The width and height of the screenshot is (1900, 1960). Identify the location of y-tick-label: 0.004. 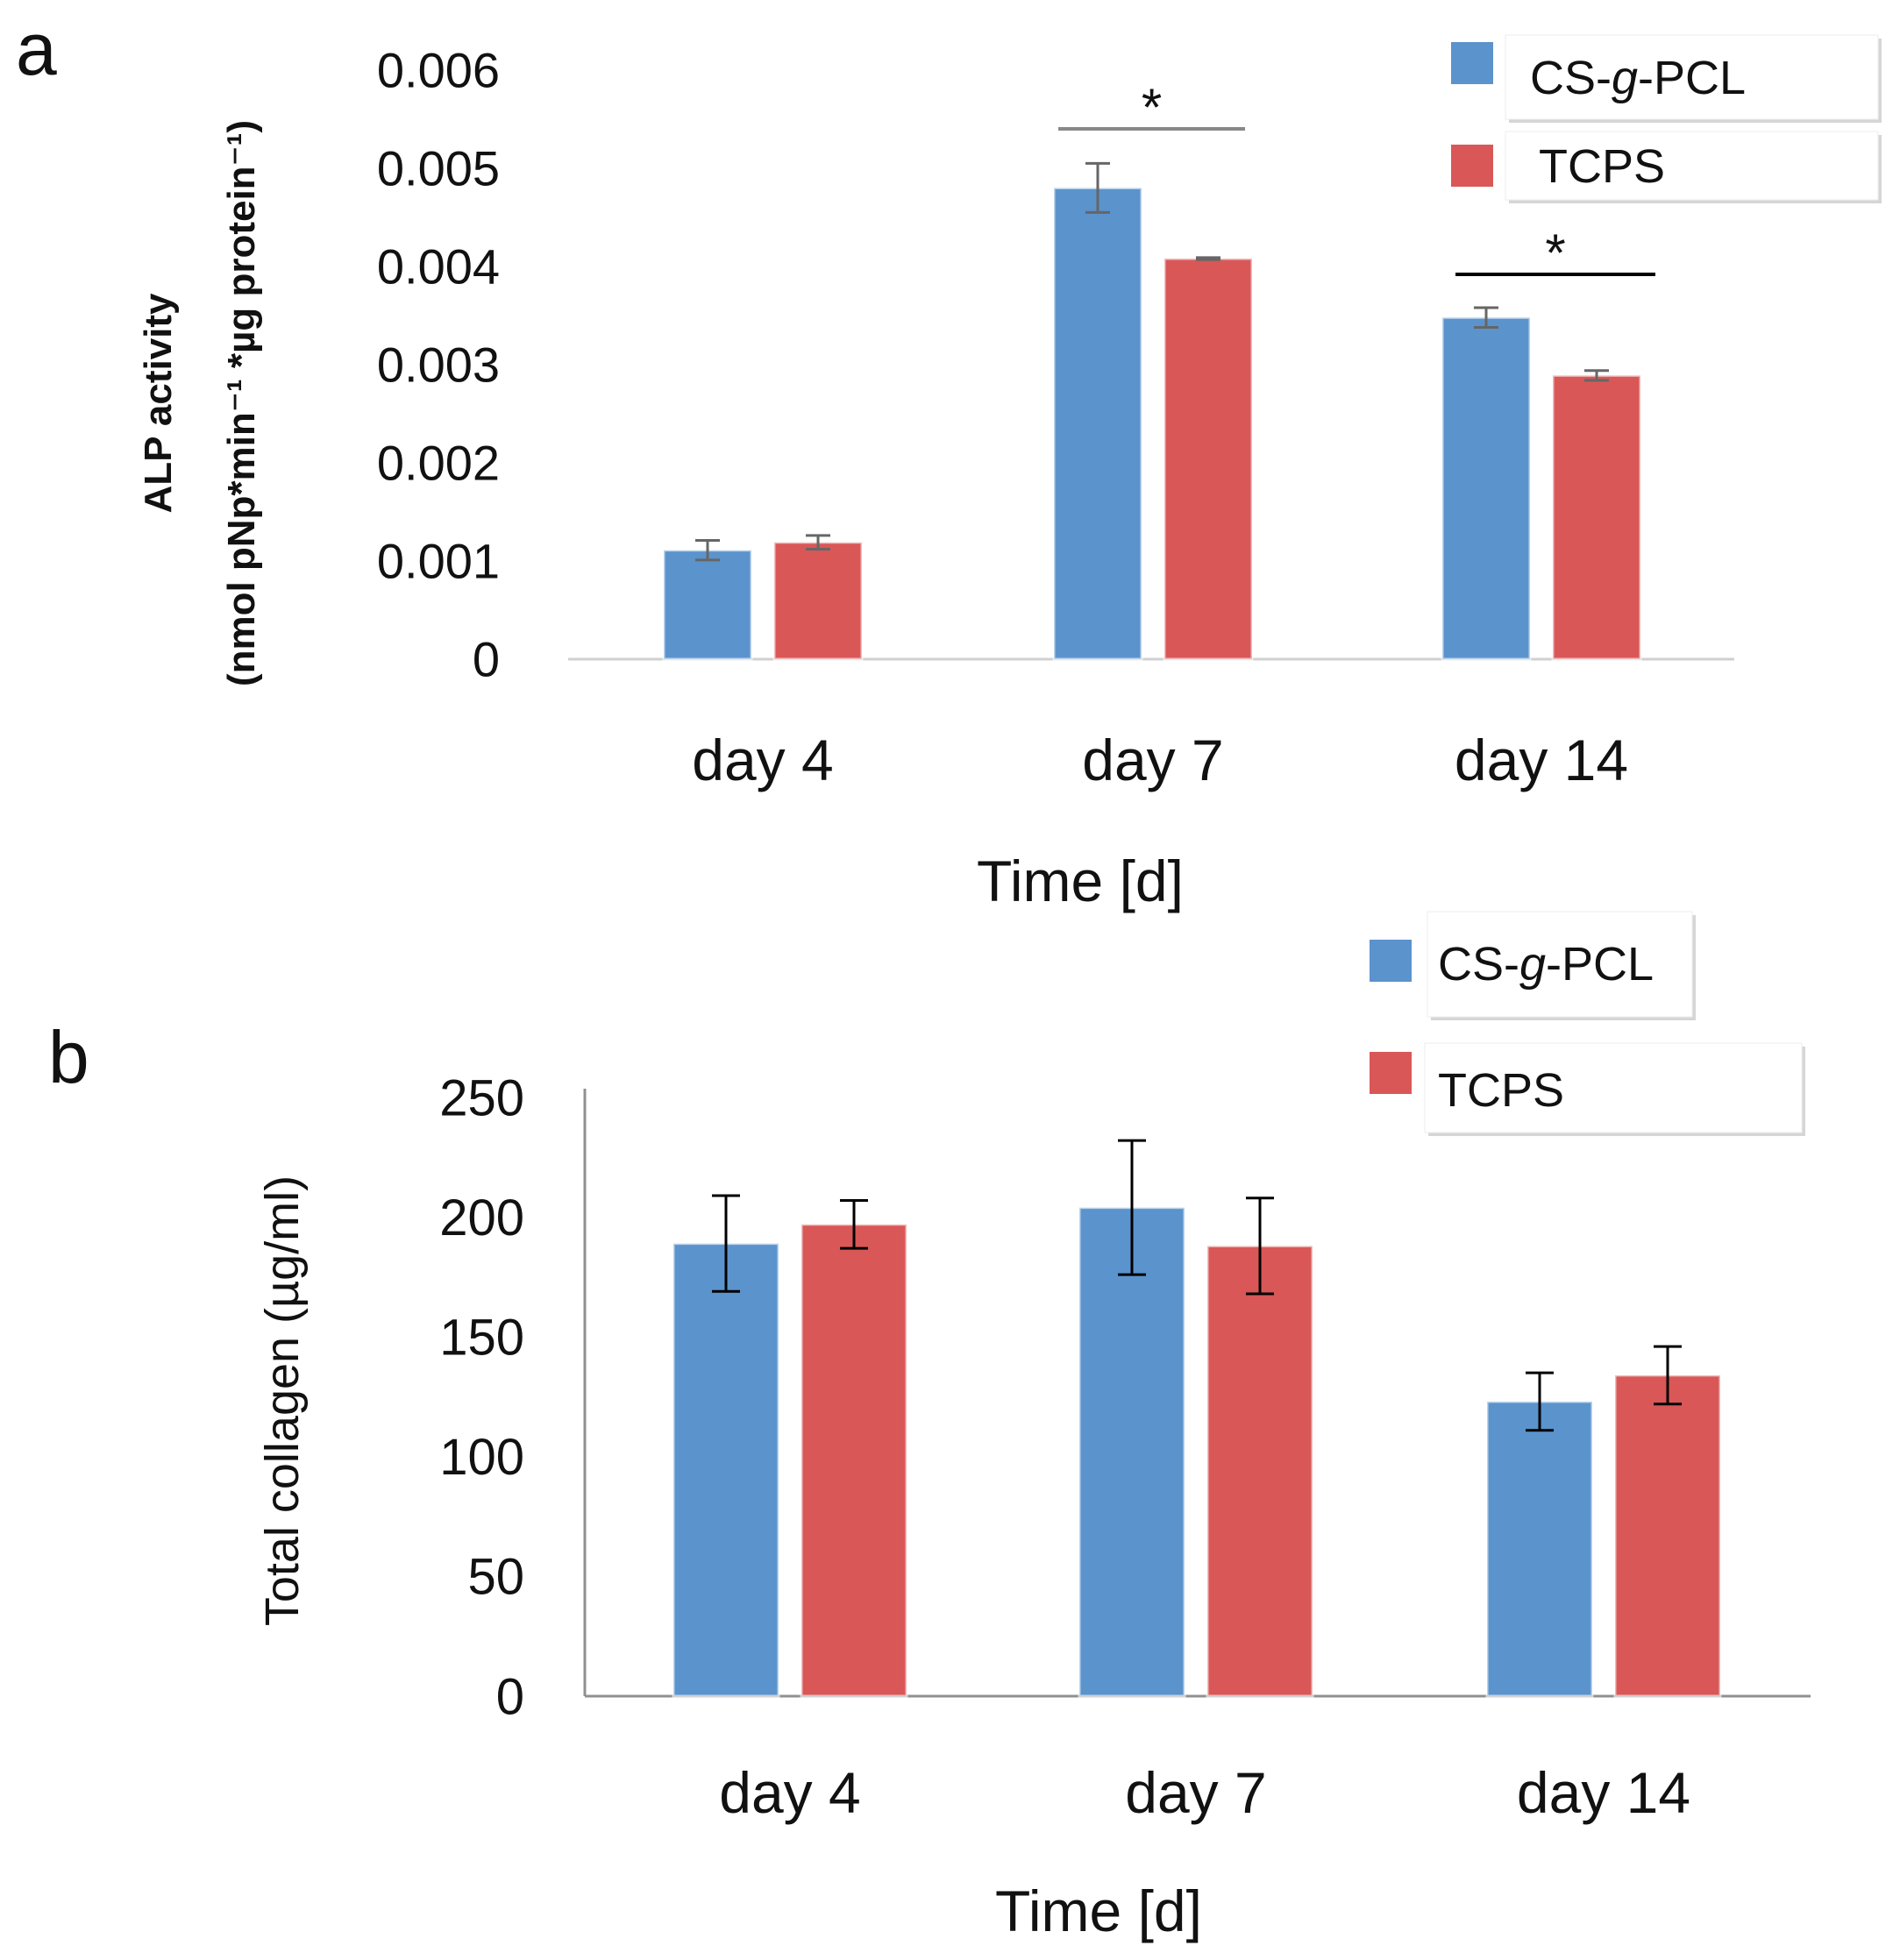
(438, 267).